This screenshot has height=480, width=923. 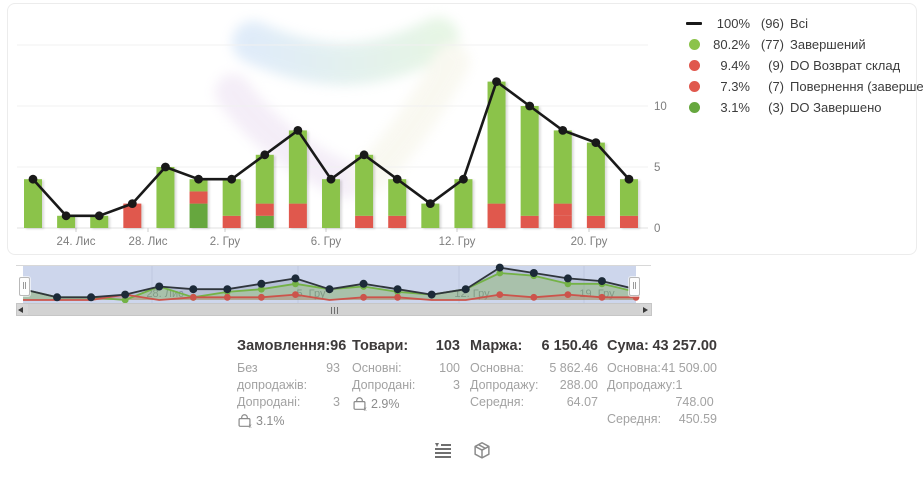 I want to click on stat-row-label: Основна:, so click(x=634, y=368).